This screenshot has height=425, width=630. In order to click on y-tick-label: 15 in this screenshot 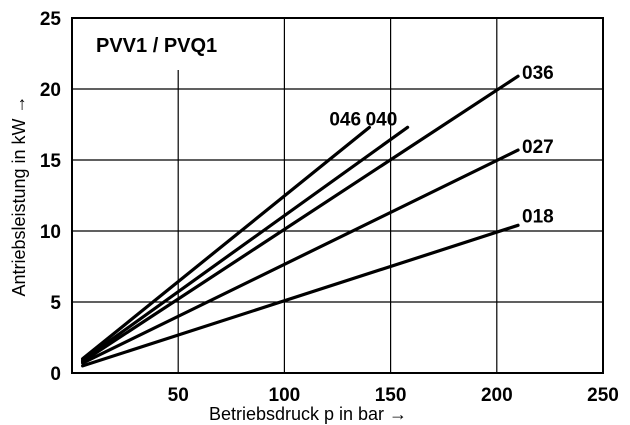, I will do `click(51, 161)`.